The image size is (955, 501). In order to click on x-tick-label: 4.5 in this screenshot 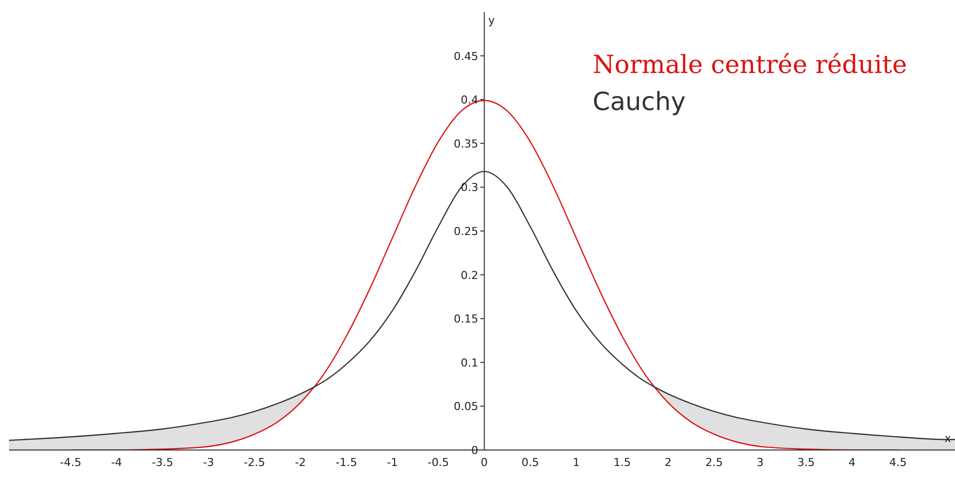, I will do `click(898, 462)`.